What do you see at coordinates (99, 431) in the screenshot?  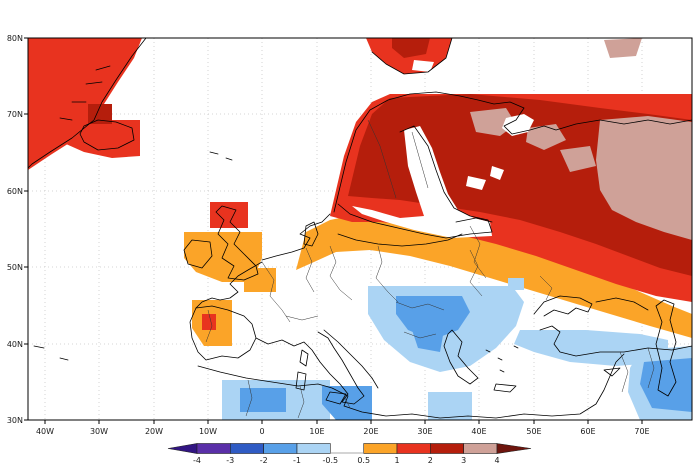 I see `lon-label: 30W` at bounding box center [99, 431].